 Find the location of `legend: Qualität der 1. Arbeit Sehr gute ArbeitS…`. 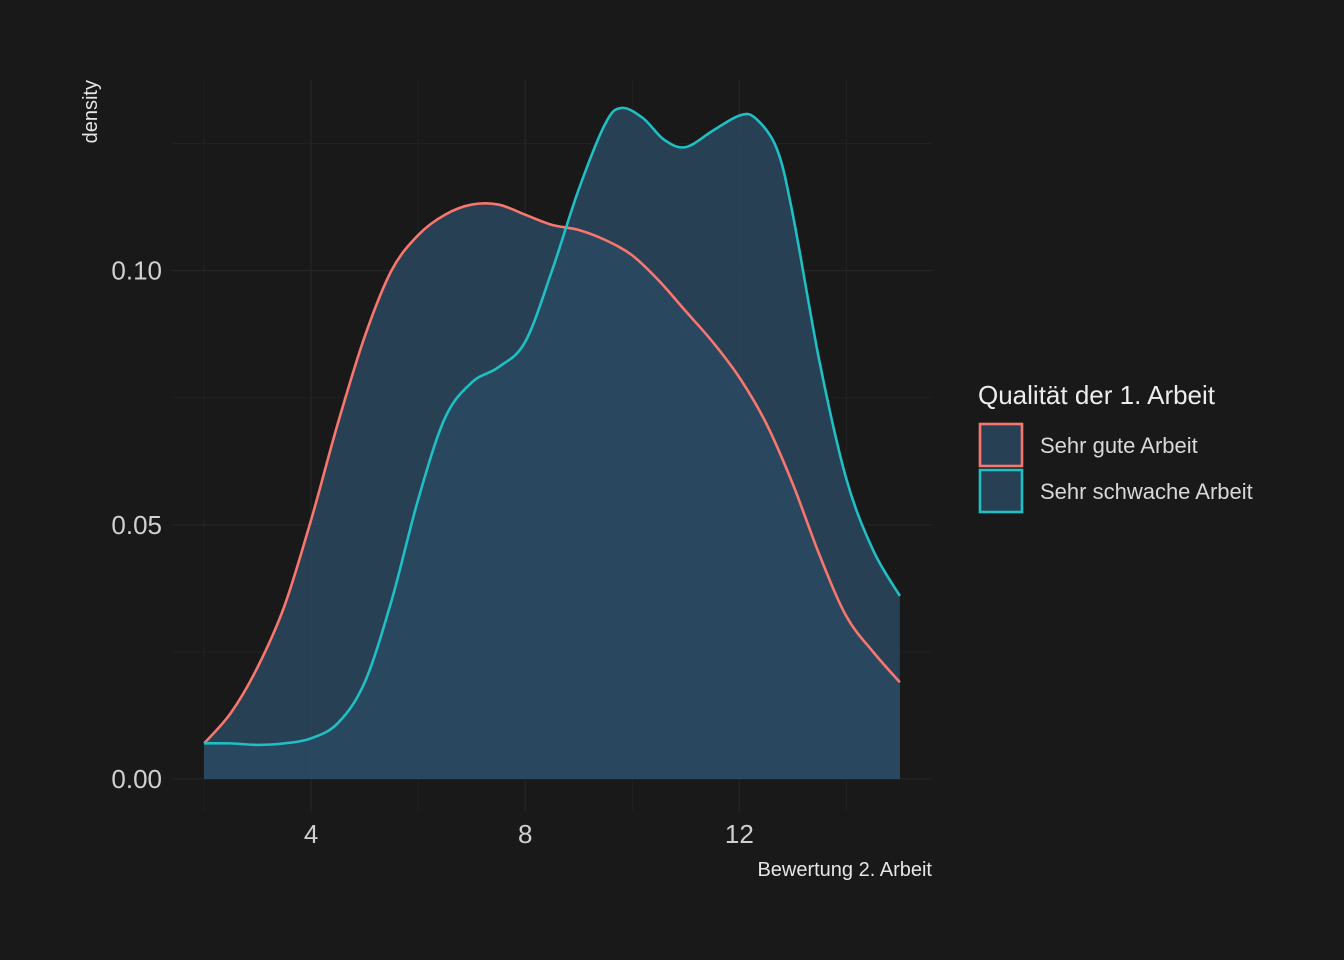

legend: Qualität der 1. Arbeit Sehr gute ArbeitS… is located at coordinates (1115, 447).